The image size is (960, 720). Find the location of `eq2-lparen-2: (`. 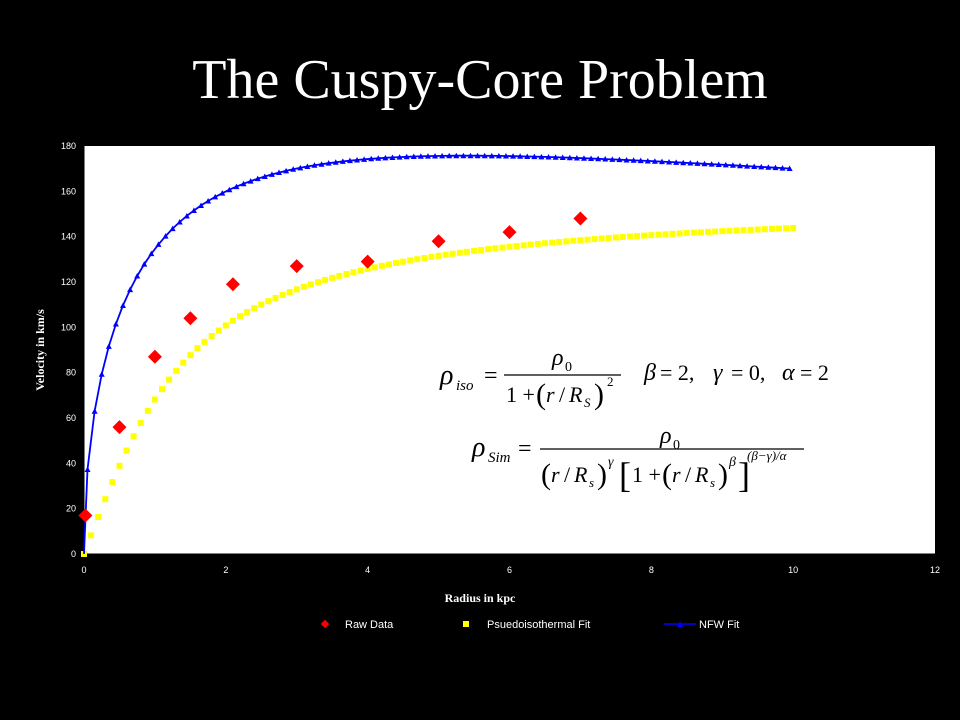

eq2-lparen-2: ( is located at coordinates (667, 474).